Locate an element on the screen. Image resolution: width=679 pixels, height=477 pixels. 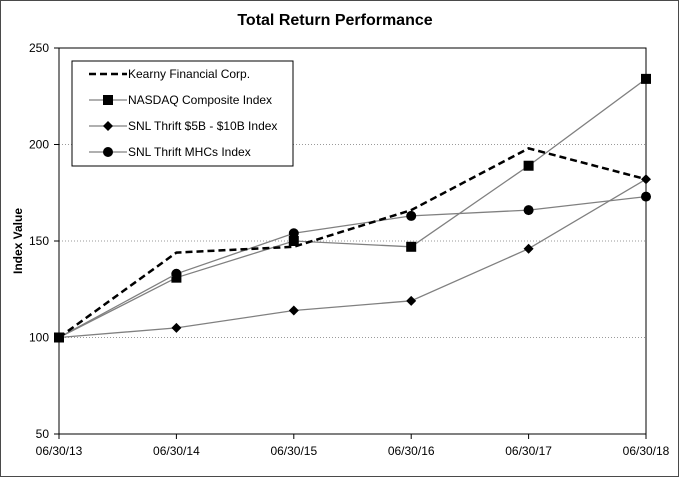
legend-entry: NASDAQ Composite Index is located at coordinates (180, 100).